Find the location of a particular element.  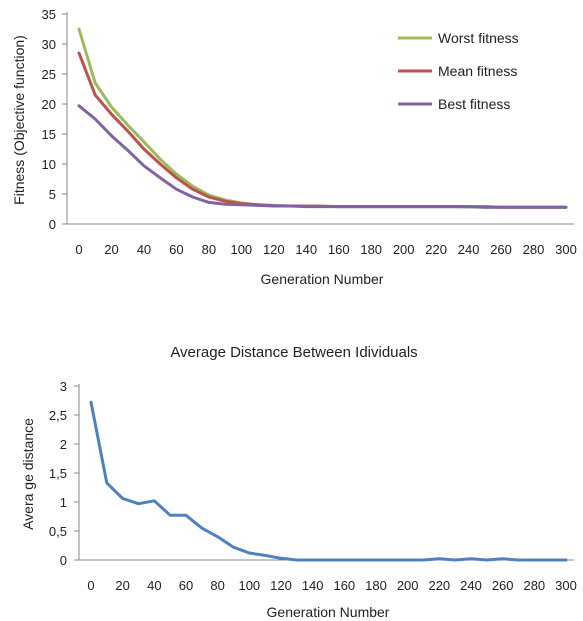

distance-y-tick-label: 0 is located at coordinates (63, 560).